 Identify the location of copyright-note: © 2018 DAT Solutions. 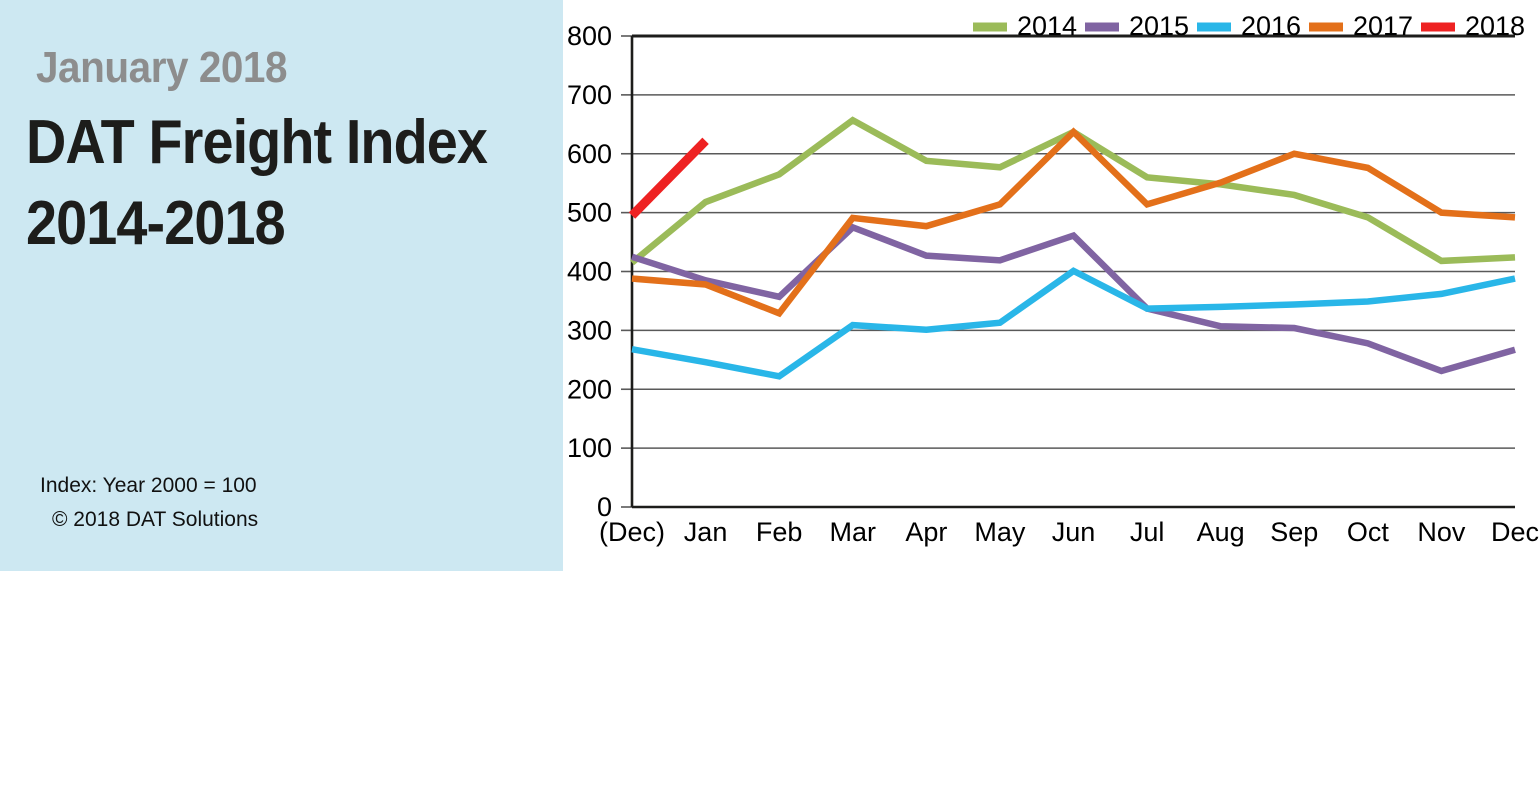
(155, 519).